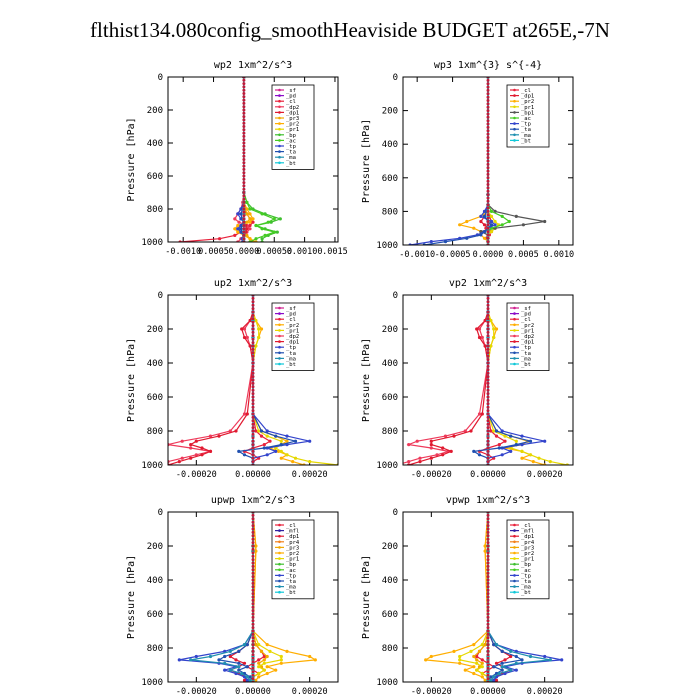  Describe the element at coordinates (268, 222) in the screenshot. I see `series-point-ac` at that location.